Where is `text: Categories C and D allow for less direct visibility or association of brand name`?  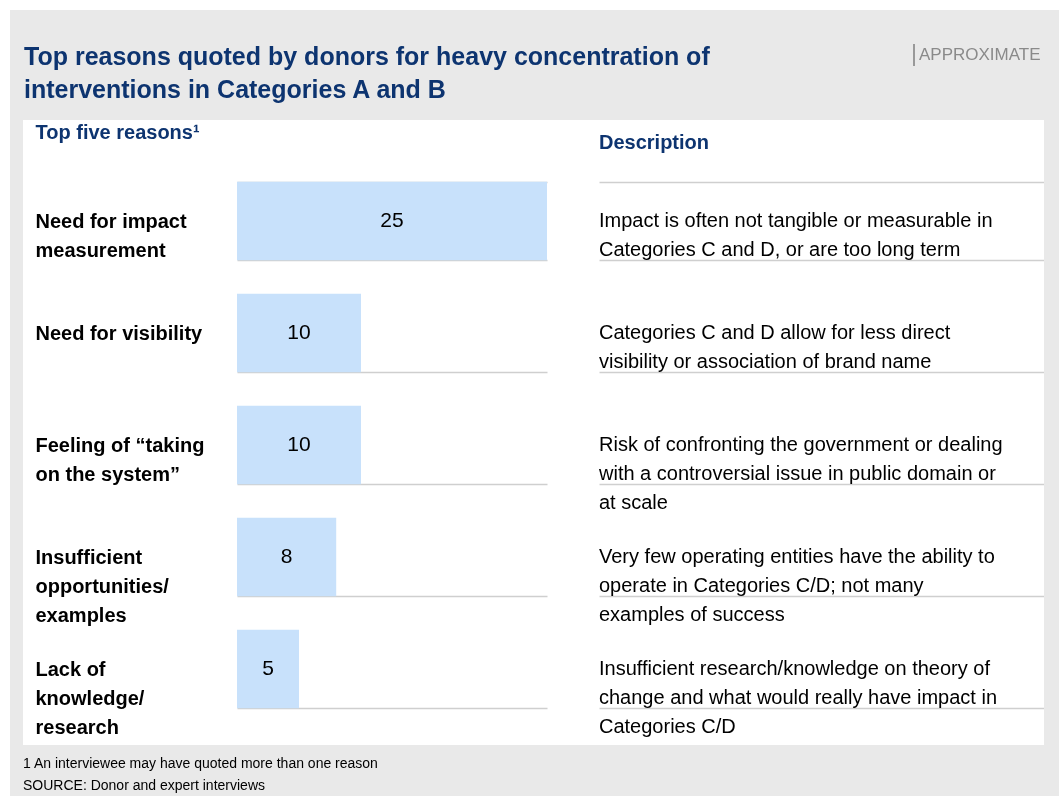
text: Categories C and D allow for less direct visibility or association of brand name is located at coordinates (775, 346).